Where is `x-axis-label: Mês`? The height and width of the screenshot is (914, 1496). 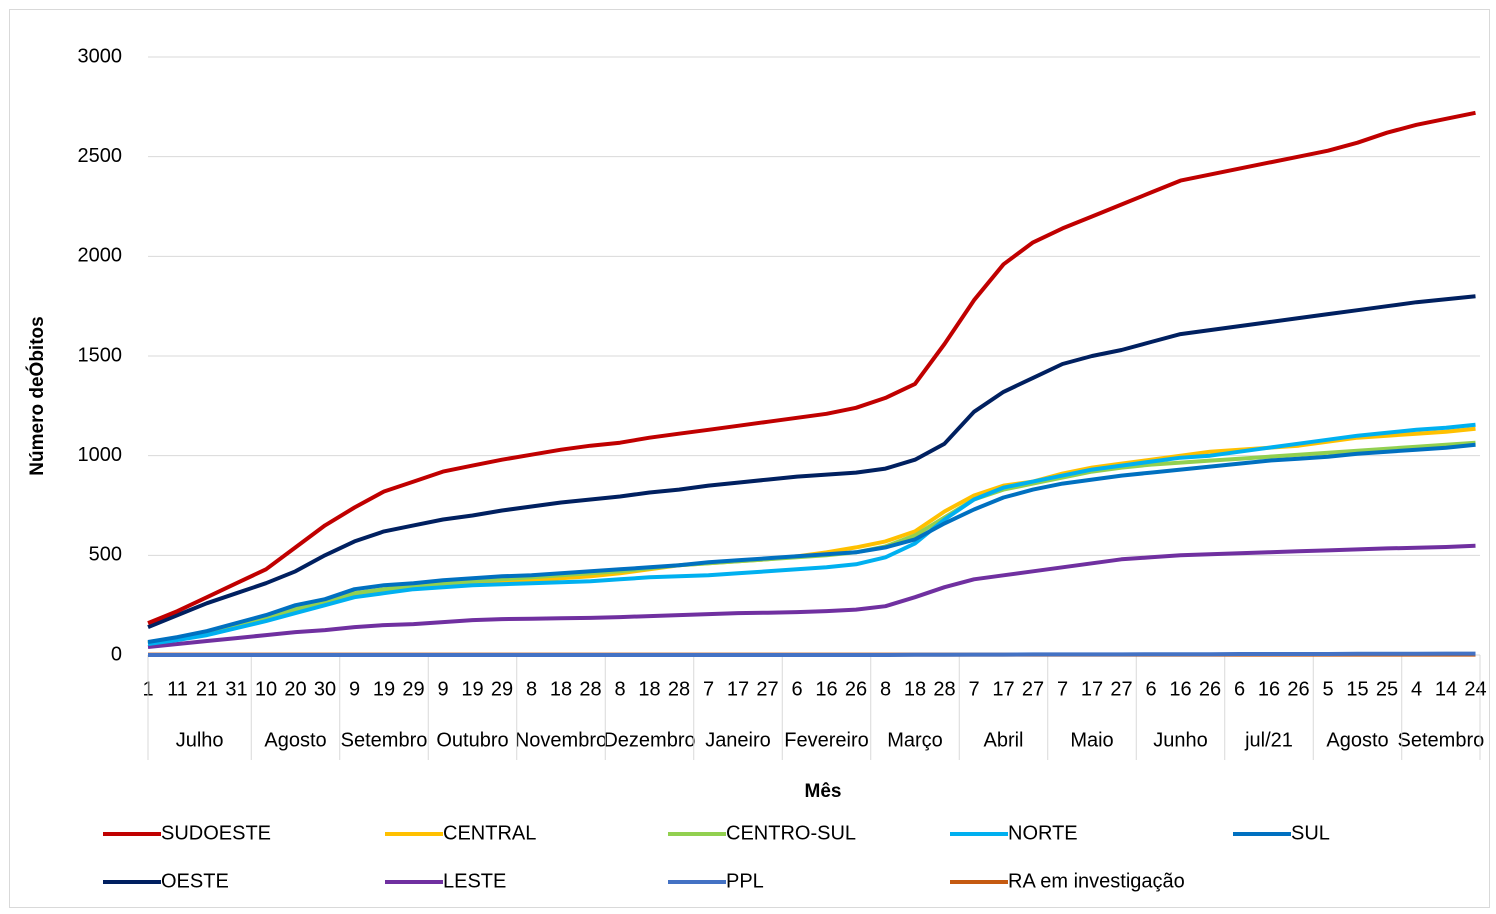 x-axis-label: Mês is located at coordinates (823, 791).